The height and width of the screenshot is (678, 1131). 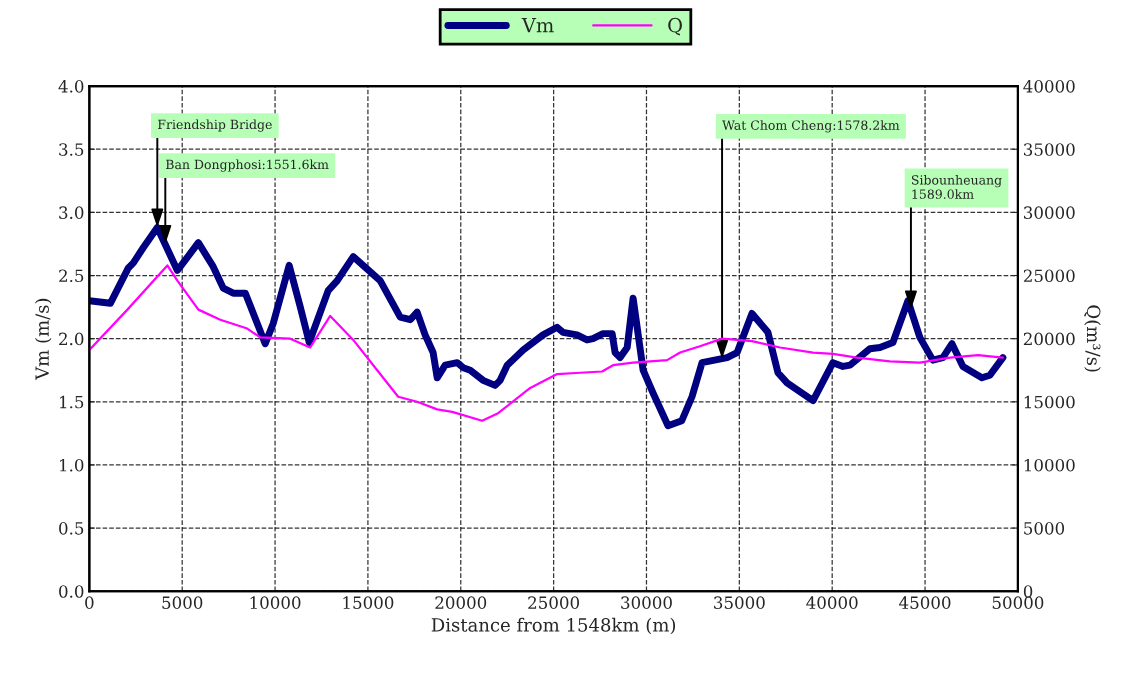 I want to click on y2-tick-label: 20000, so click(x=1049, y=339).